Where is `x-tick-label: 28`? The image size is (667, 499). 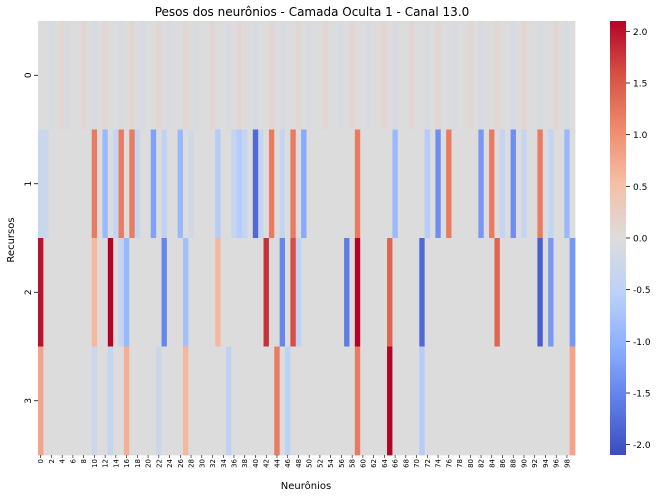 x-tick-label: 28 is located at coordinates (192, 463).